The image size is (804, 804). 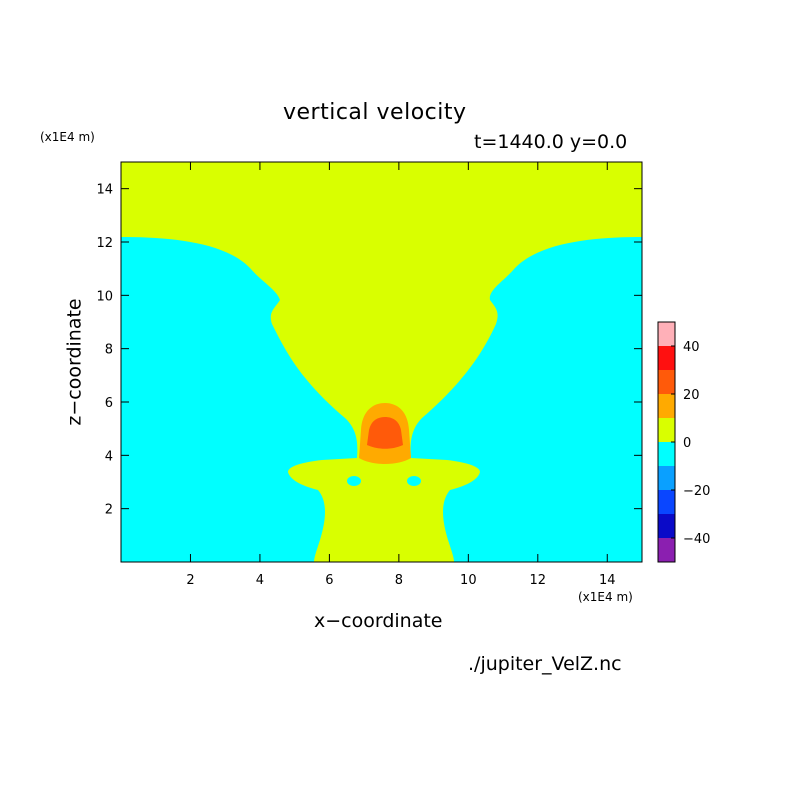 What do you see at coordinates (109, 403) in the screenshot?
I see `y-tick-label: 6` at bounding box center [109, 403].